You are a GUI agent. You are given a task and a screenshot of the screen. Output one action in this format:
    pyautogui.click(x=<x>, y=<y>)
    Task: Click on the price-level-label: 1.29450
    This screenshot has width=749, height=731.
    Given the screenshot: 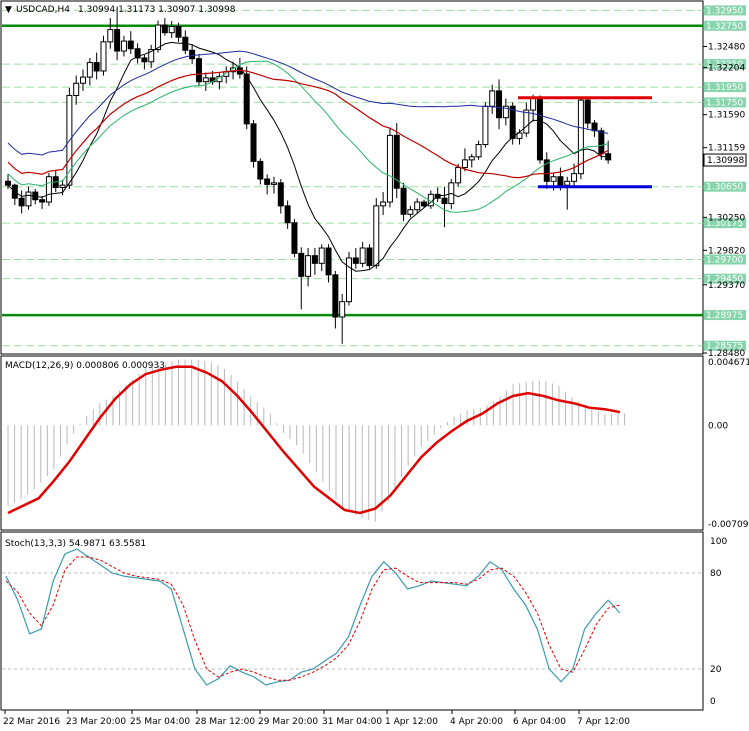 What is the action you would take?
    pyautogui.click(x=724, y=280)
    